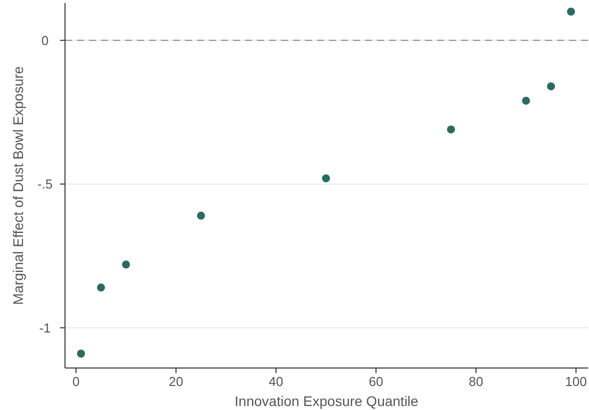 Image resolution: width=589 pixels, height=410 pixels. I want to click on x-tick-label: 80, so click(476, 381).